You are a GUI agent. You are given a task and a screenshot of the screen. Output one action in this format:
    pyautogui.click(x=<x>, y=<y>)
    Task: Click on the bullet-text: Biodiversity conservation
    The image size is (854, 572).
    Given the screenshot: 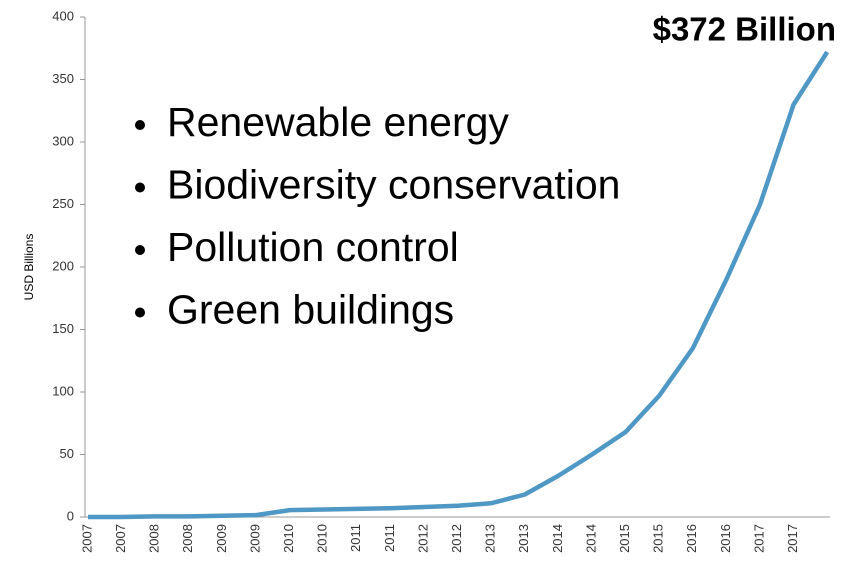 What is the action you would take?
    pyautogui.click(x=393, y=184)
    